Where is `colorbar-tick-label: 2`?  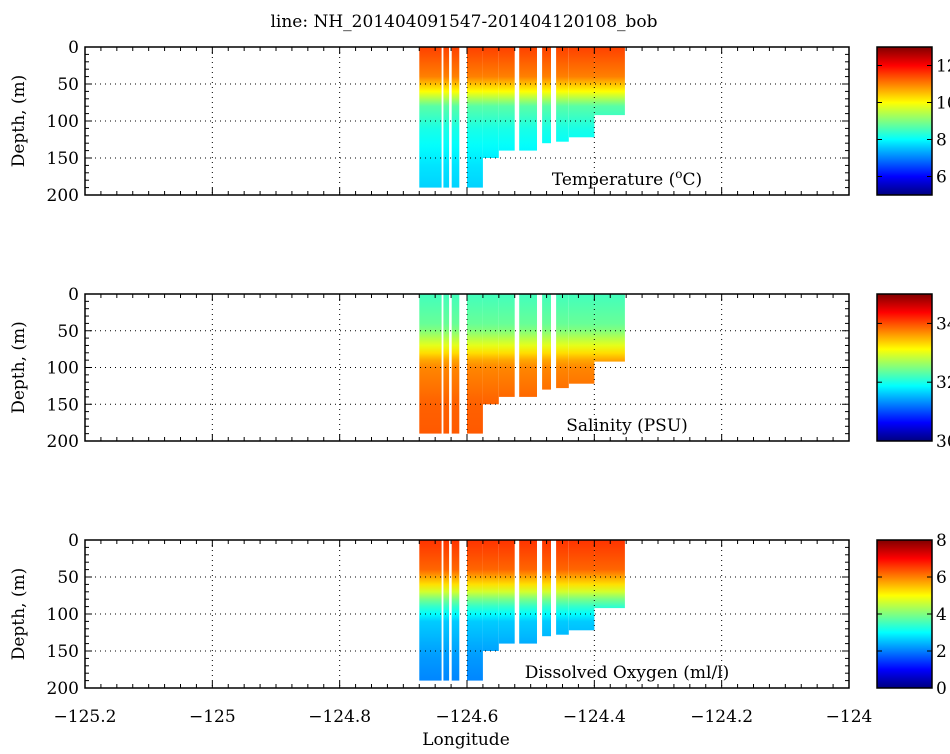
colorbar-tick-label: 2 is located at coordinates (941, 652).